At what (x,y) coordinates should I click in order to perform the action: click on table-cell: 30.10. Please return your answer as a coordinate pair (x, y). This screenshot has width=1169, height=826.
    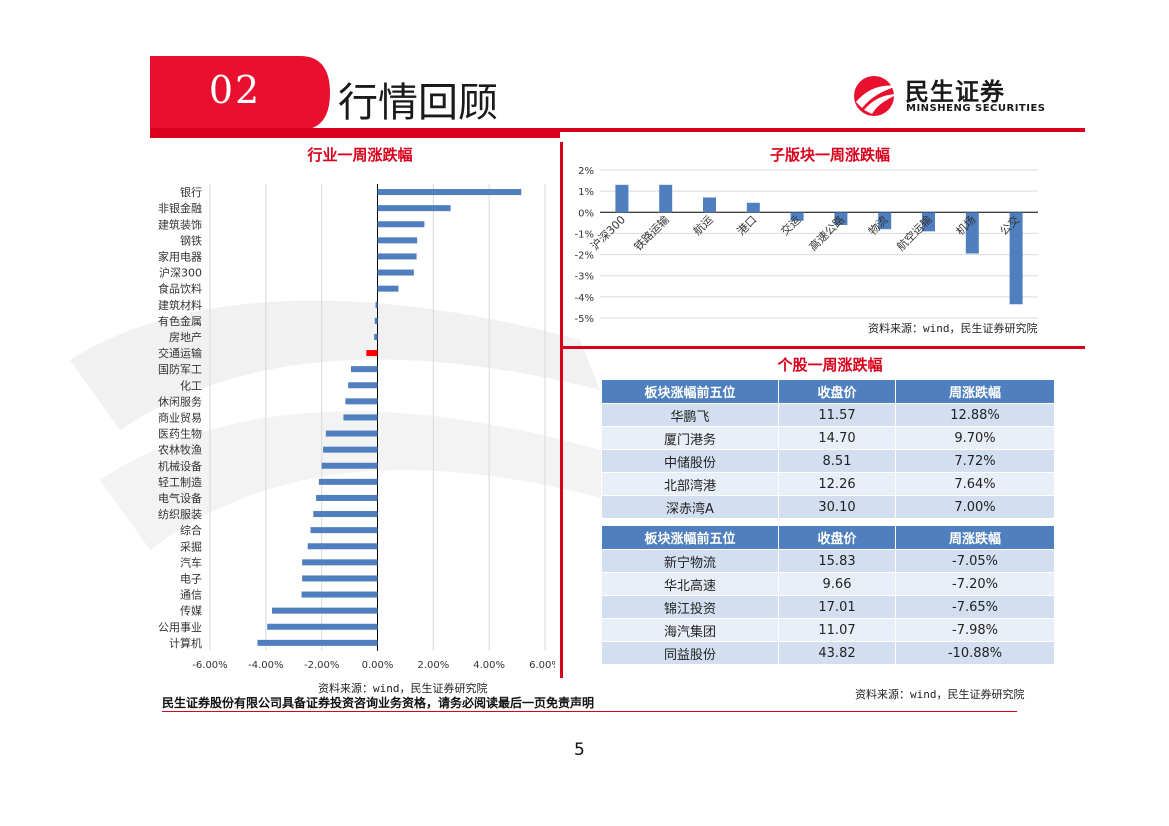
    Looking at the image, I should click on (837, 507).